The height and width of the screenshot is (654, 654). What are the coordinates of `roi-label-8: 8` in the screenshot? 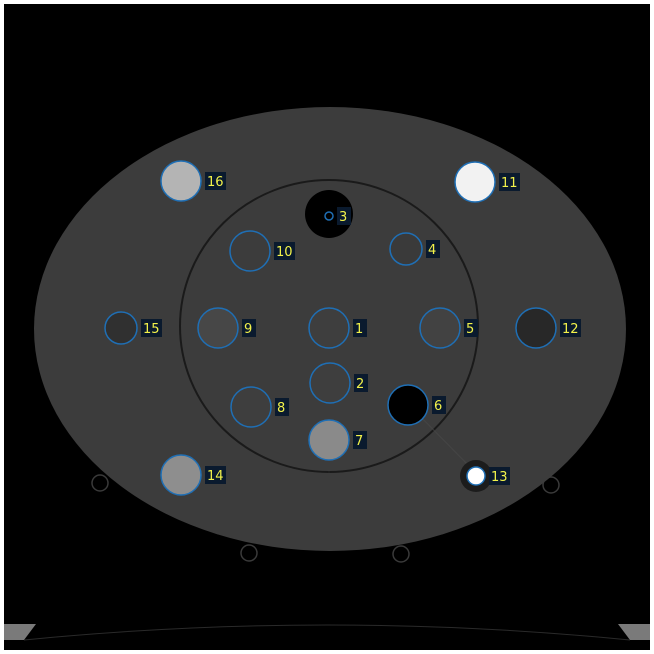 It's located at (281, 408).